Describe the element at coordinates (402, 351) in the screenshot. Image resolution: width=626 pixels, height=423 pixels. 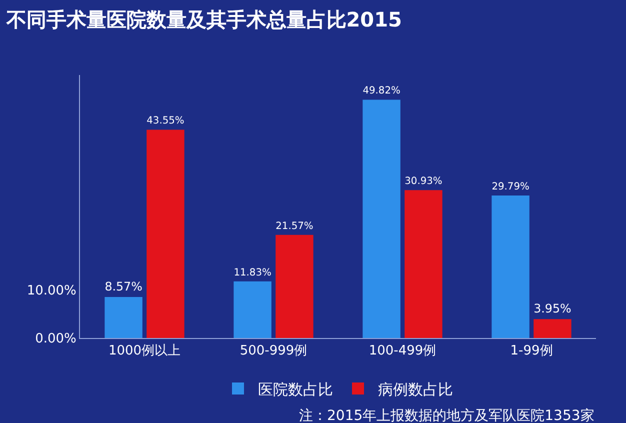
I see `x-tick-label: 100-499例` at that location.